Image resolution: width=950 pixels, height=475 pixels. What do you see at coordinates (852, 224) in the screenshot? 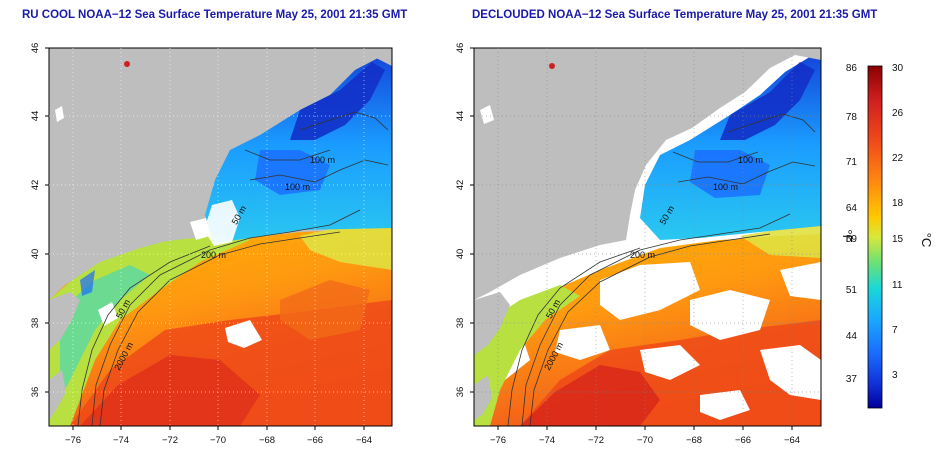
I see `fahrenheit-ticks: 86 78 71 64 59 51 44 37` at bounding box center [852, 224].